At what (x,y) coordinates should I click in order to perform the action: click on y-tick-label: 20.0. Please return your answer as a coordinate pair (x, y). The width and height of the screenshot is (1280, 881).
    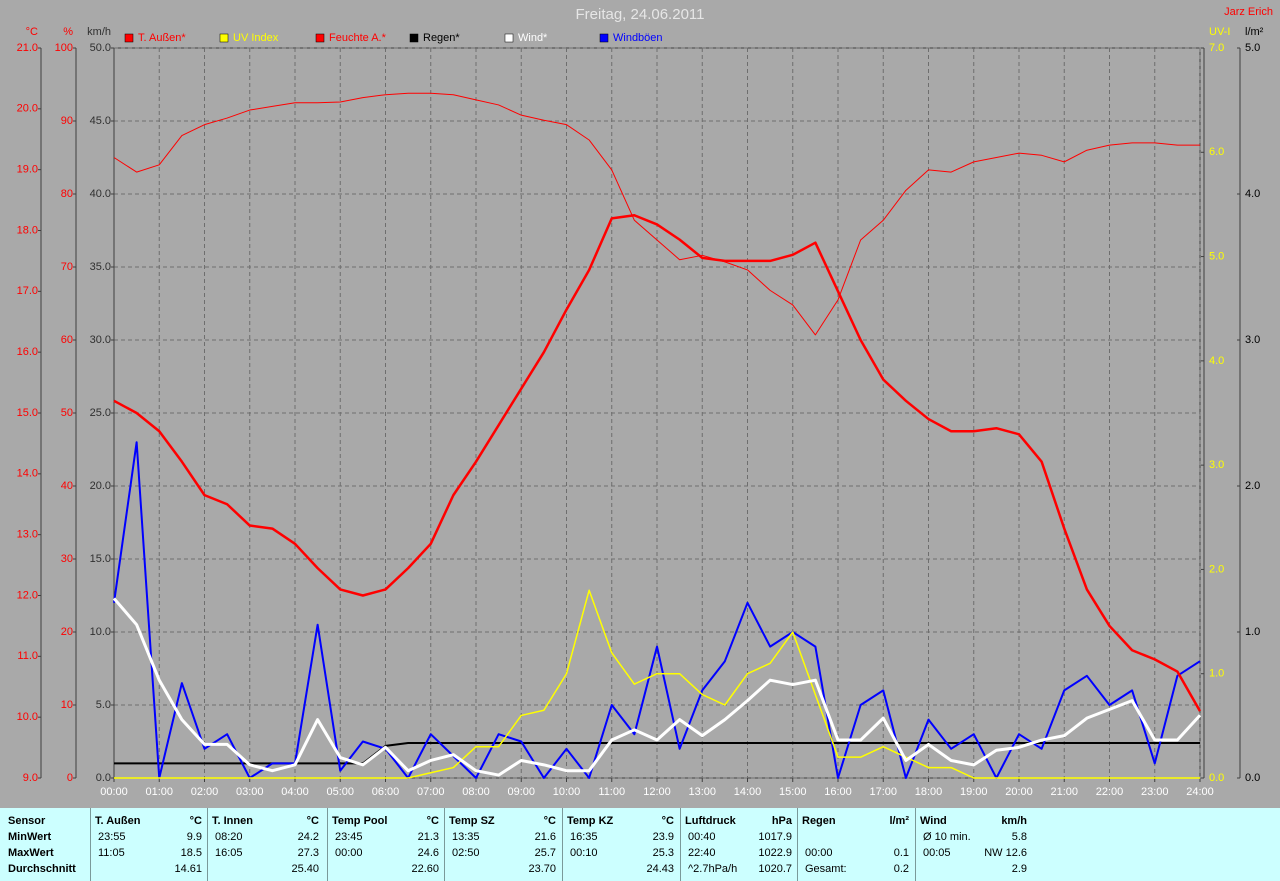
    Looking at the image, I should click on (100, 486).